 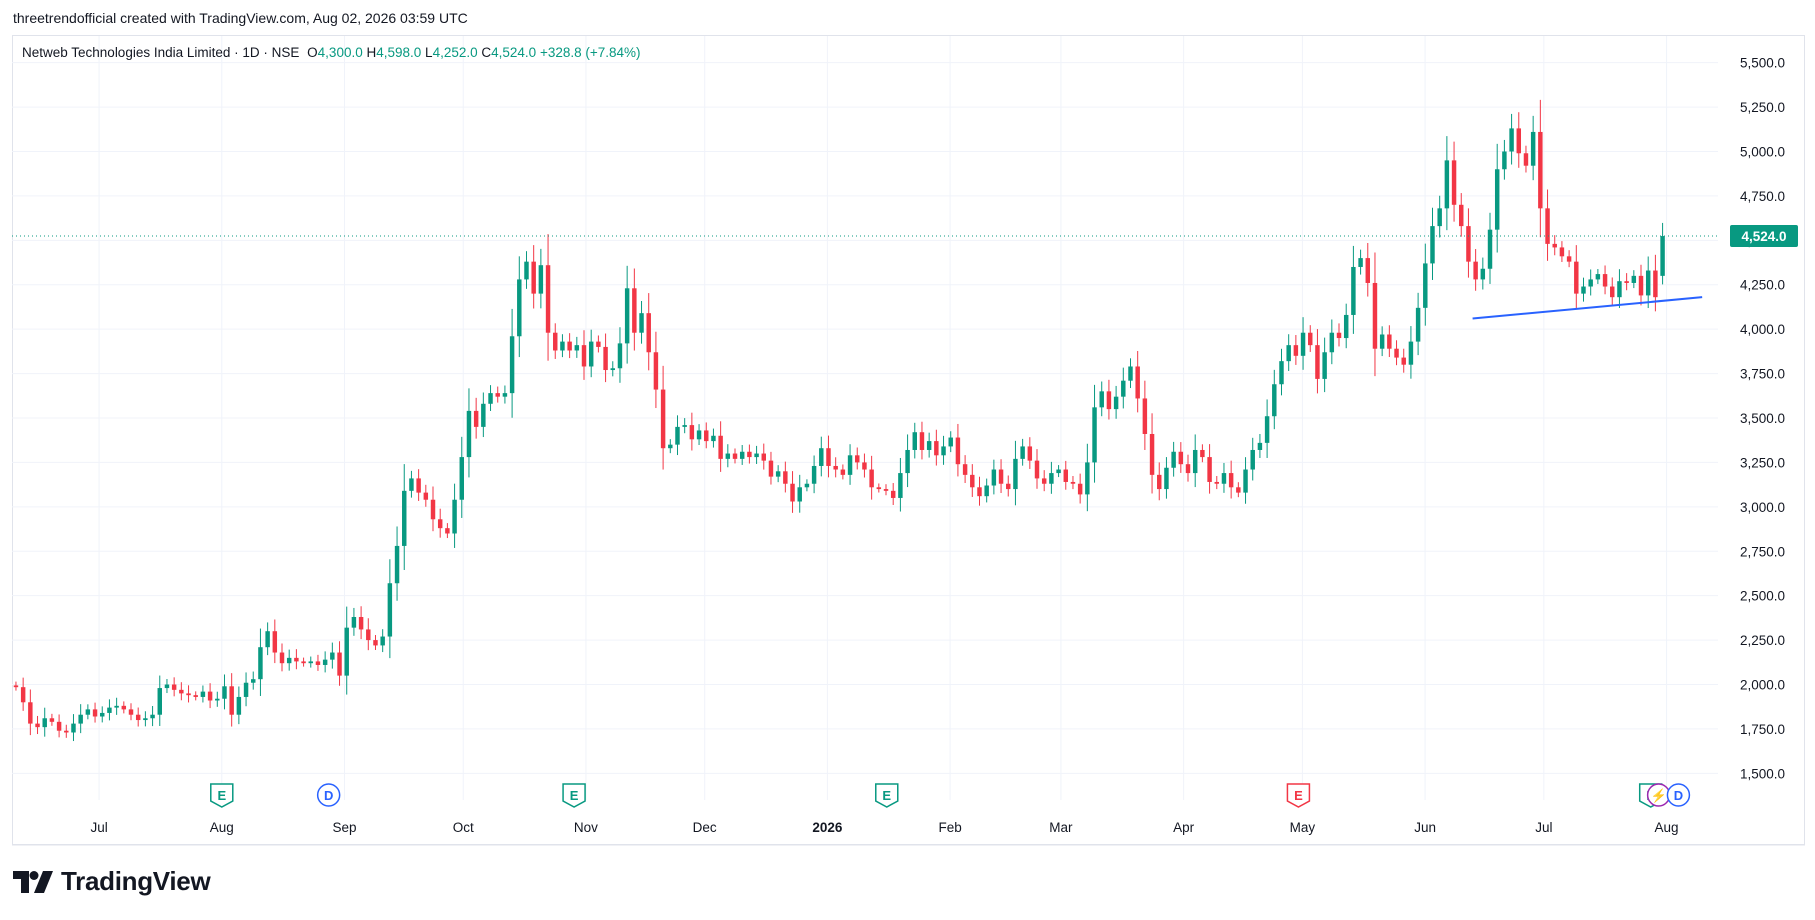 I want to click on open-label: O, so click(x=312, y=52).